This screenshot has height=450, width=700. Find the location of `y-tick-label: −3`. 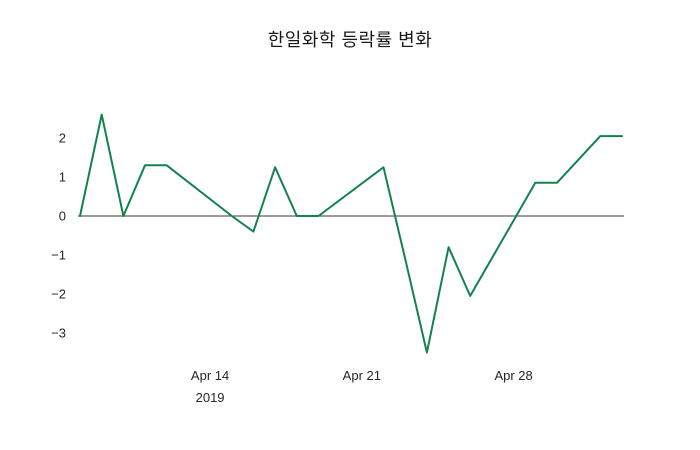

y-tick-label: −3 is located at coordinates (58, 333).